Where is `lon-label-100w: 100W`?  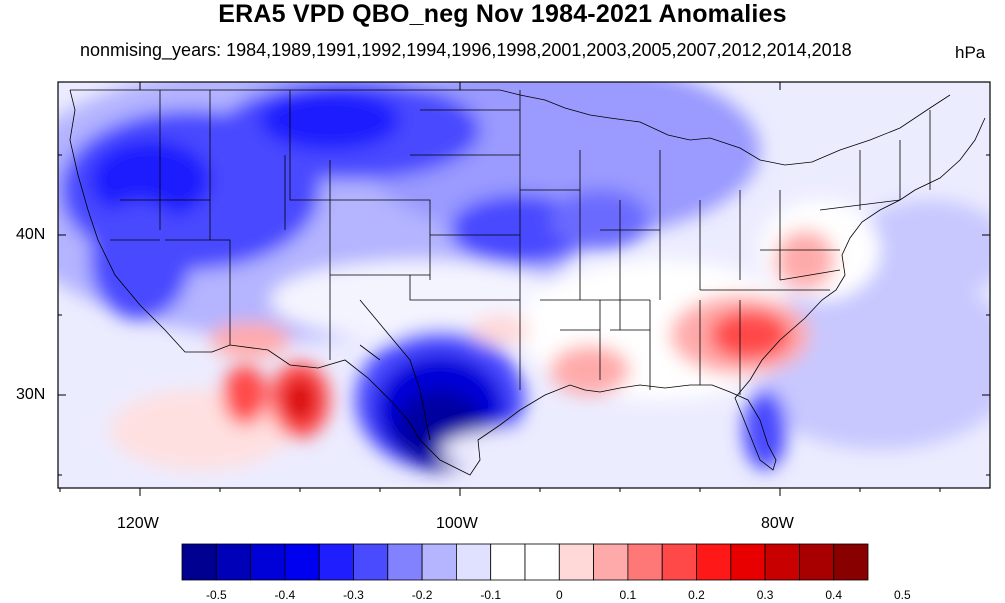
lon-label-100w: 100W is located at coordinates (457, 523).